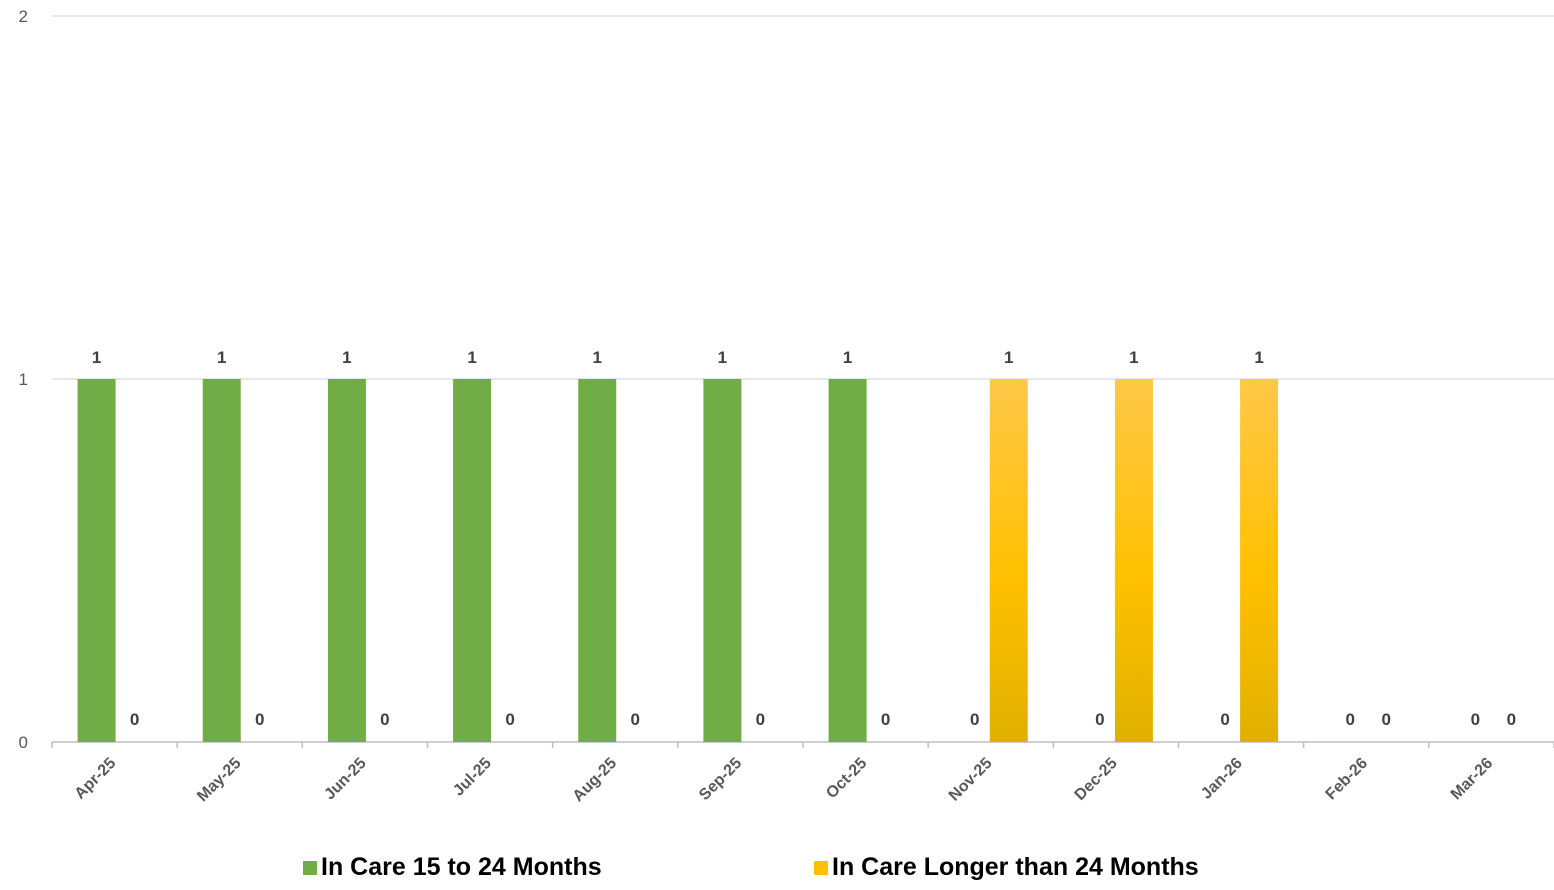 The width and height of the screenshot is (1554, 890). I want to click on x-tick-label: Dec-25, so click(1096, 779).